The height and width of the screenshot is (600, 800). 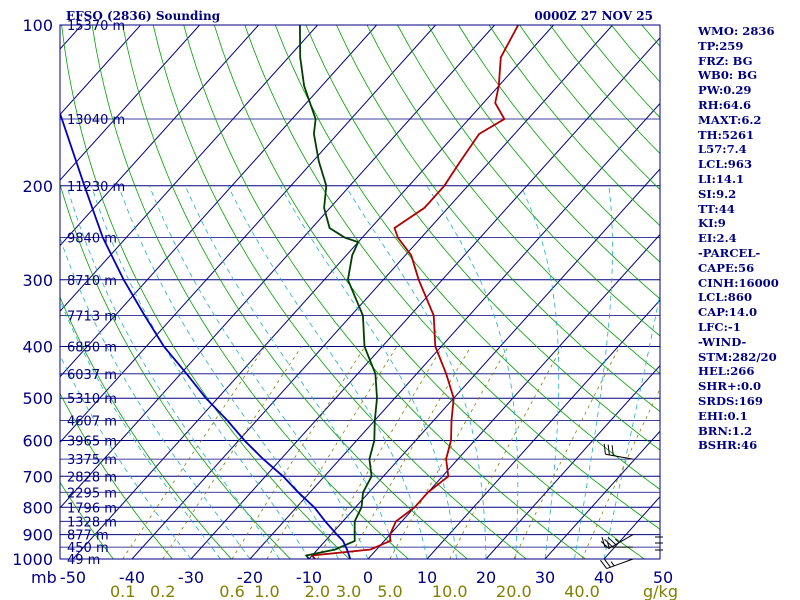 I want to click on index-item: -WIND-, so click(x=722, y=341).